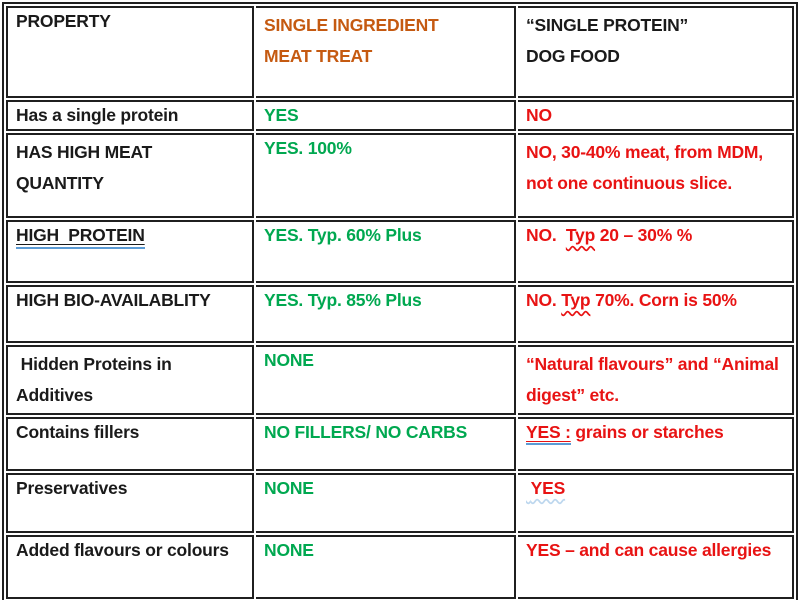 This screenshot has width=800, height=600. Describe the element at coordinates (656, 52) in the screenshot. I see `cell-food: “SINGLE PROTEIN” DOG FOOD` at that location.